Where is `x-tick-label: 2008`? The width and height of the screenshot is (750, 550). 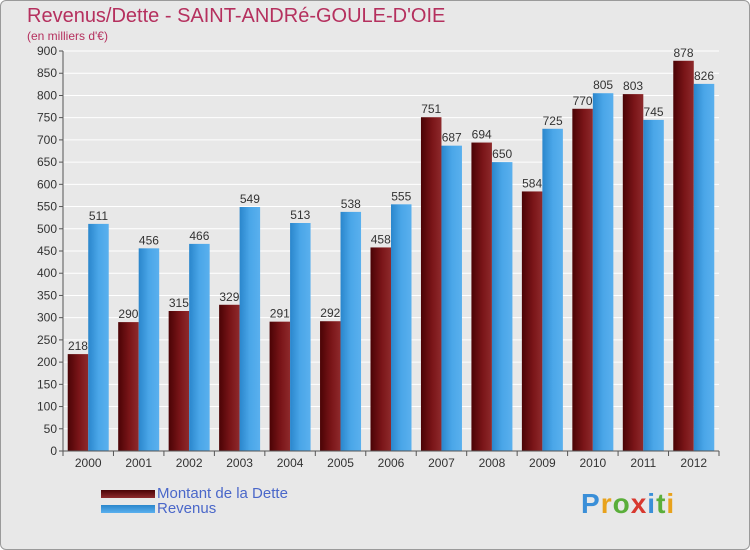
x-tick-label: 2008 is located at coordinates (492, 463).